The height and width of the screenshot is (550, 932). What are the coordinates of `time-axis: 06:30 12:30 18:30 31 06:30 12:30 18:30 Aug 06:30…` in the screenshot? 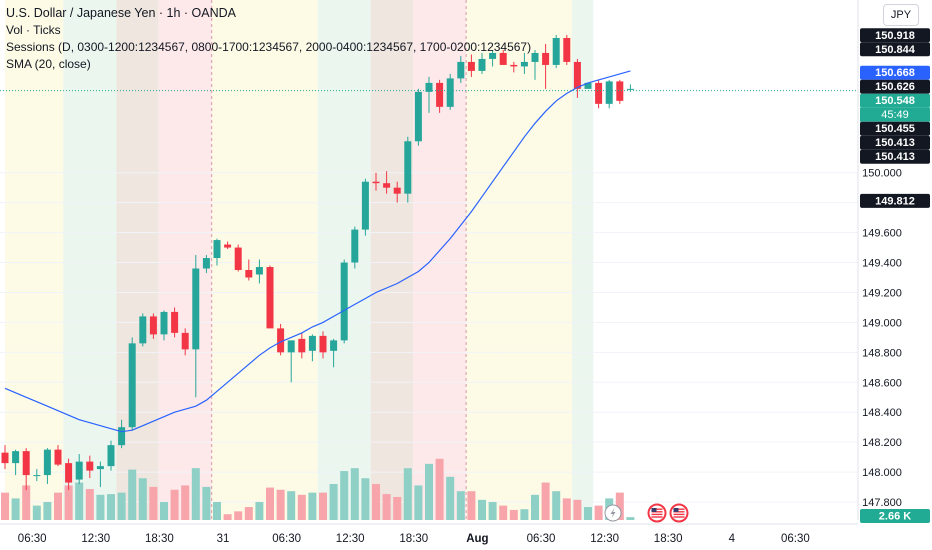 It's located at (429, 536).